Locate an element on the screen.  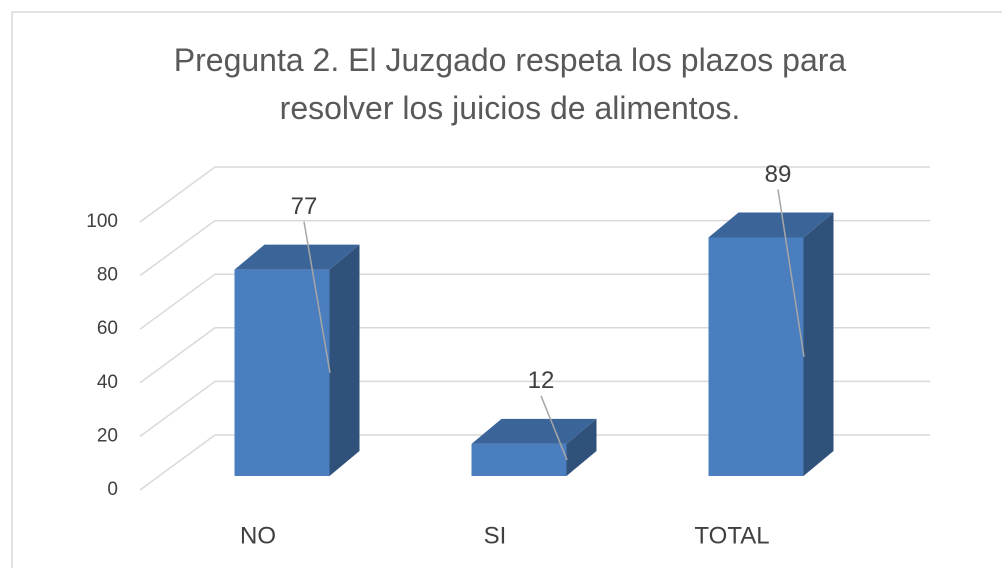
y-tick-label: 0 is located at coordinates (112, 489).